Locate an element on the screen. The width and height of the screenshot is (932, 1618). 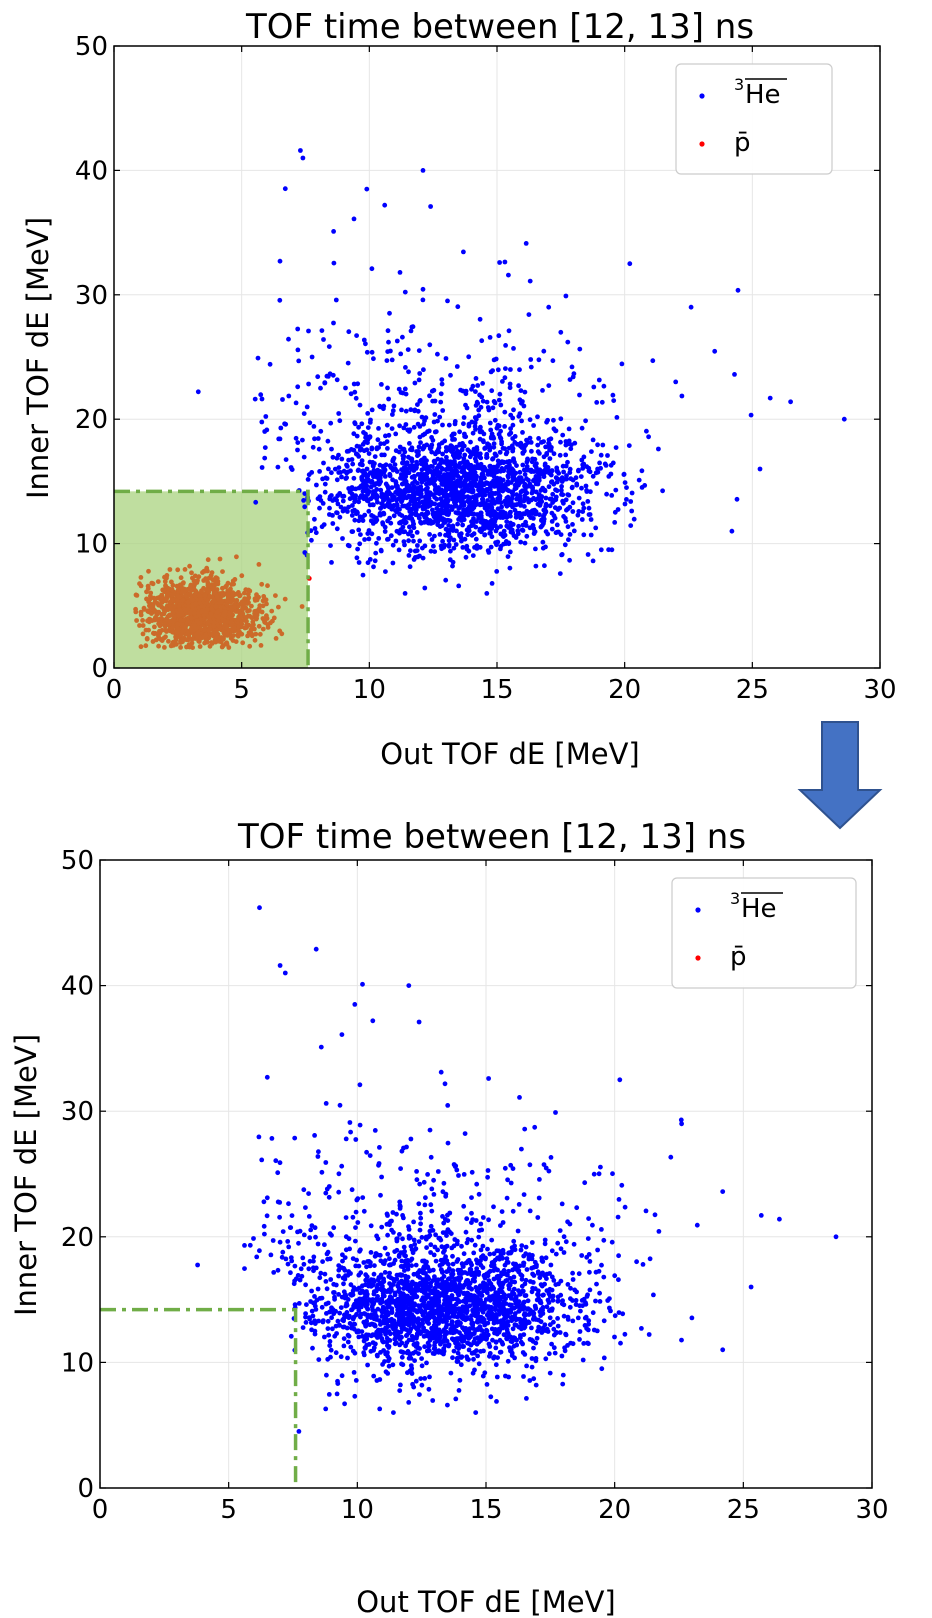
x-tick-label: 15 is located at coordinates (496, 690).